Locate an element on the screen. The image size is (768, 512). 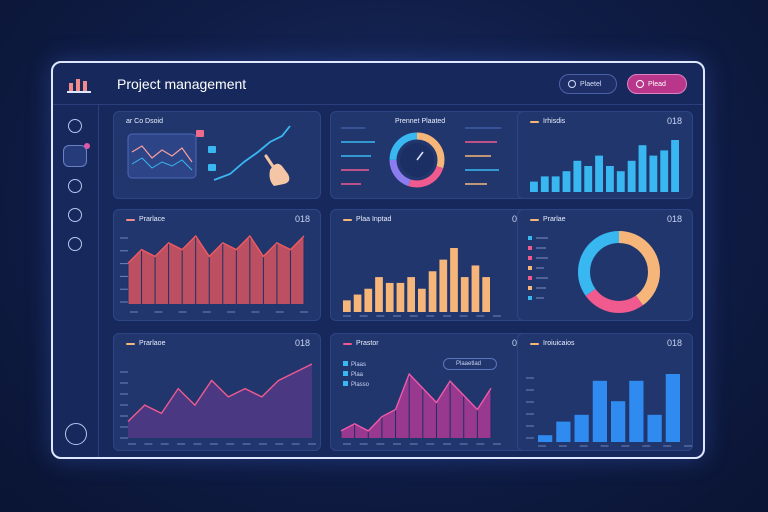
user-icon is located at coordinates (640, 84).